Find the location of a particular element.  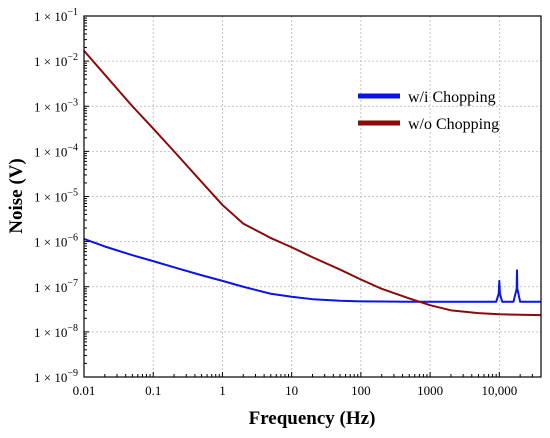

y-axis-title: Noise (V) is located at coordinates (16, 195).